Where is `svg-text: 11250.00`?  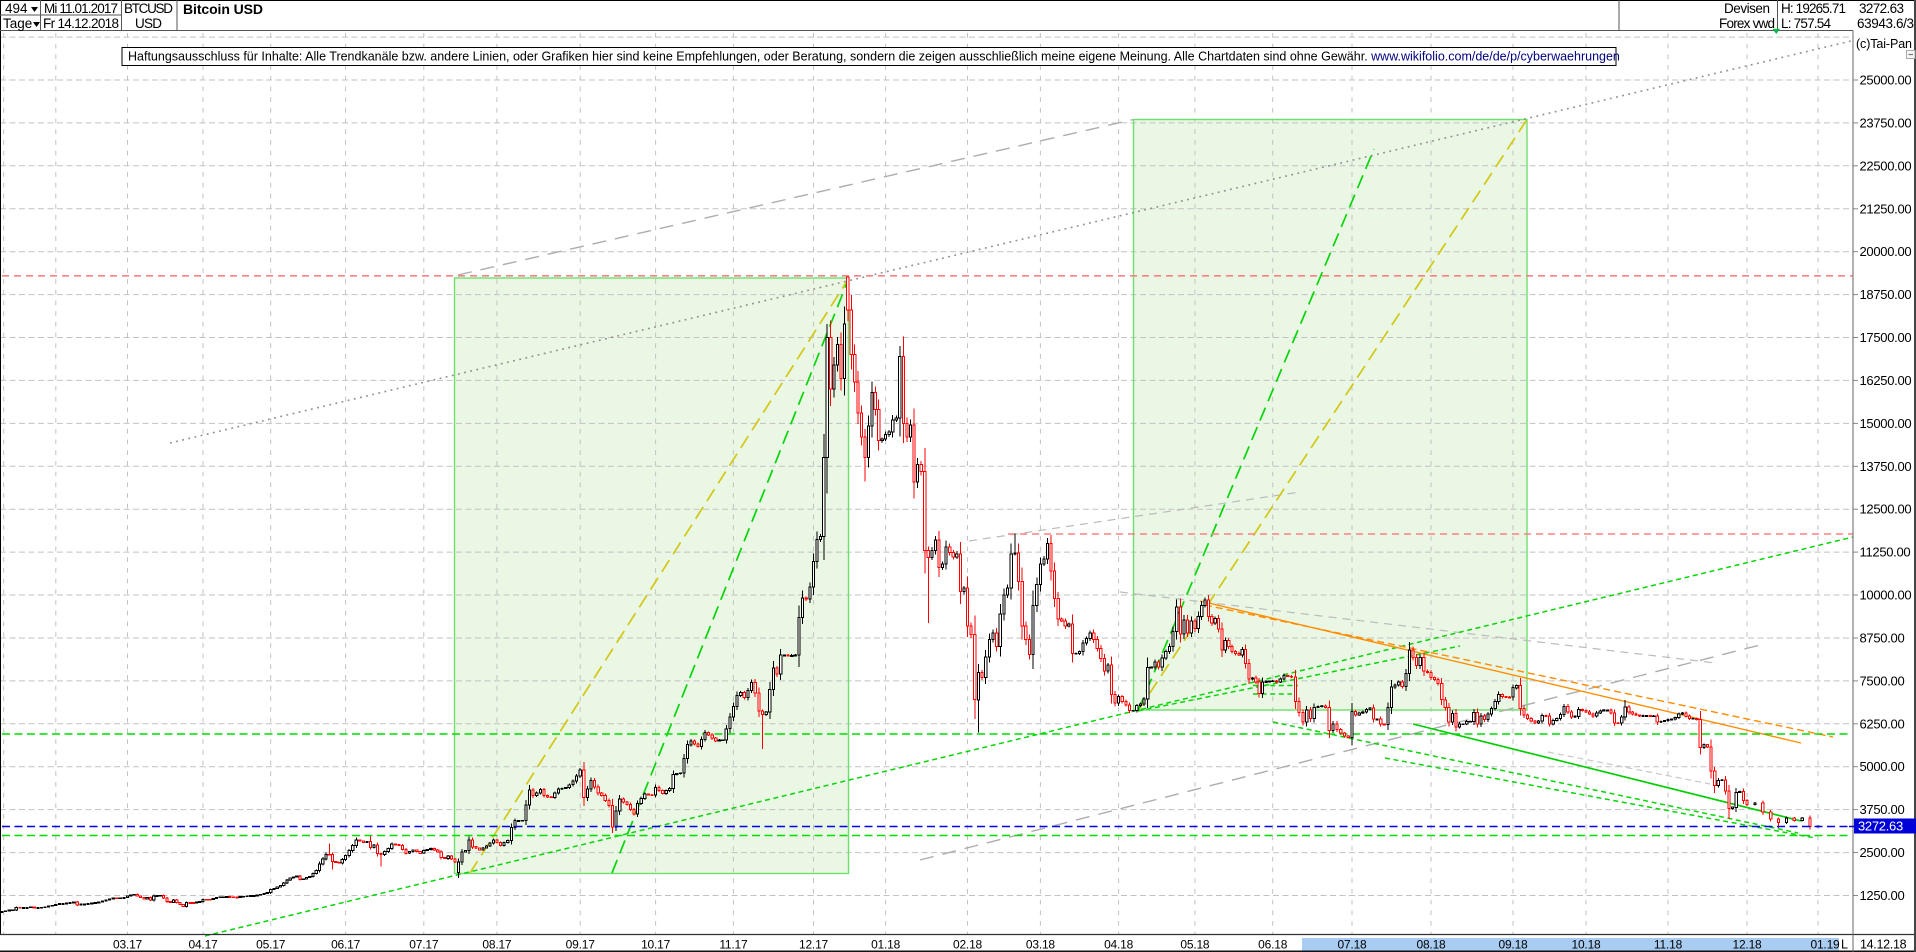 svg-text: 11250.00 is located at coordinates (1885, 552).